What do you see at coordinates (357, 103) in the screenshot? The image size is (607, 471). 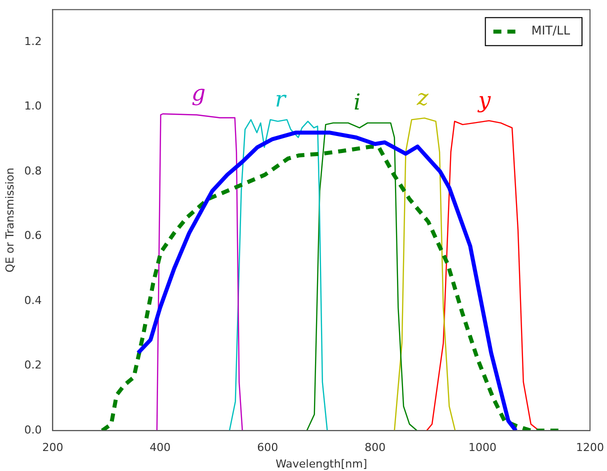 I see `series-label: i` at bounding box center [357, 103].